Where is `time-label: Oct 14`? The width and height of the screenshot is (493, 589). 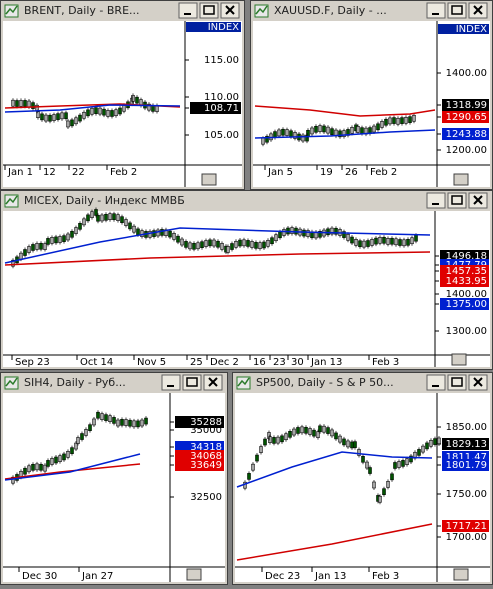
time-label: Oct 14 is located at coordinates (96, 362).